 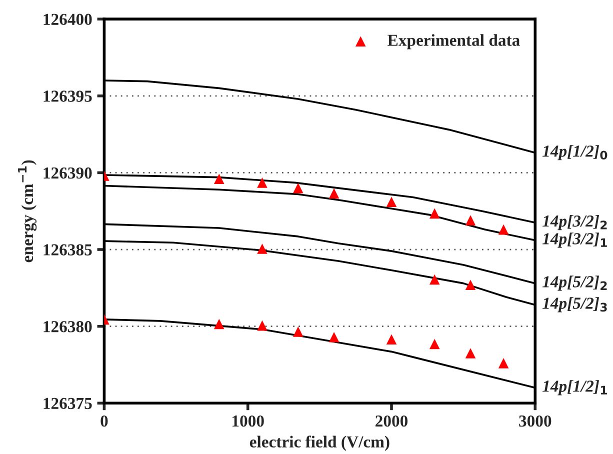 I want to click on x-axis-title: electric field (V/cm), so click(x=320, y=443).